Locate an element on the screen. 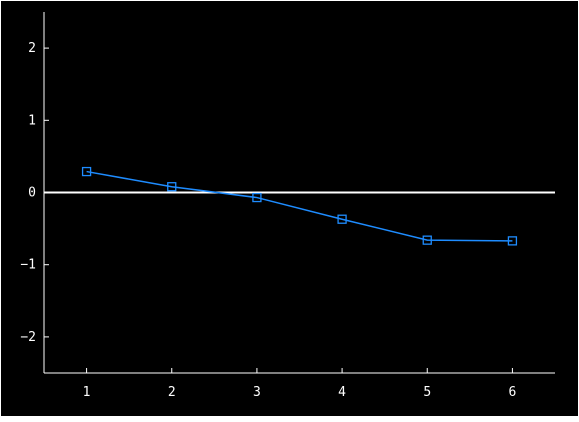  series-line is located at coordinates (299, 206).